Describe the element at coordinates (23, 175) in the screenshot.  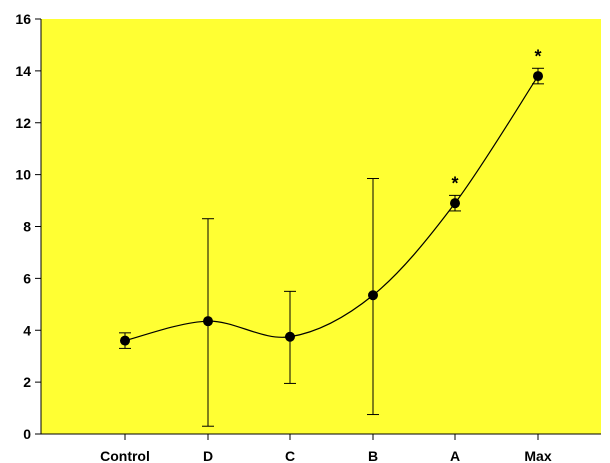
I see `y-tick-label: 10` at that location.